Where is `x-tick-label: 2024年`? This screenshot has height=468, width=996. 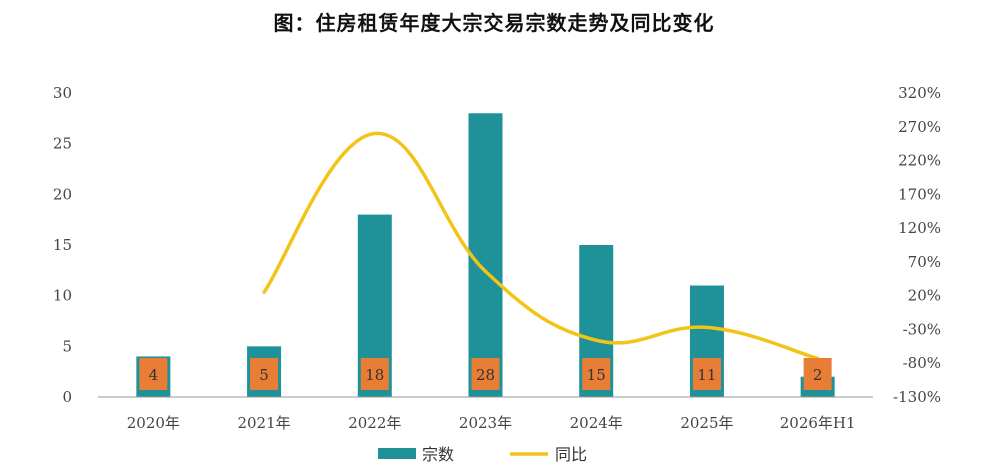 x-tick-label: 2024年 is located at coordinates (596, 423).